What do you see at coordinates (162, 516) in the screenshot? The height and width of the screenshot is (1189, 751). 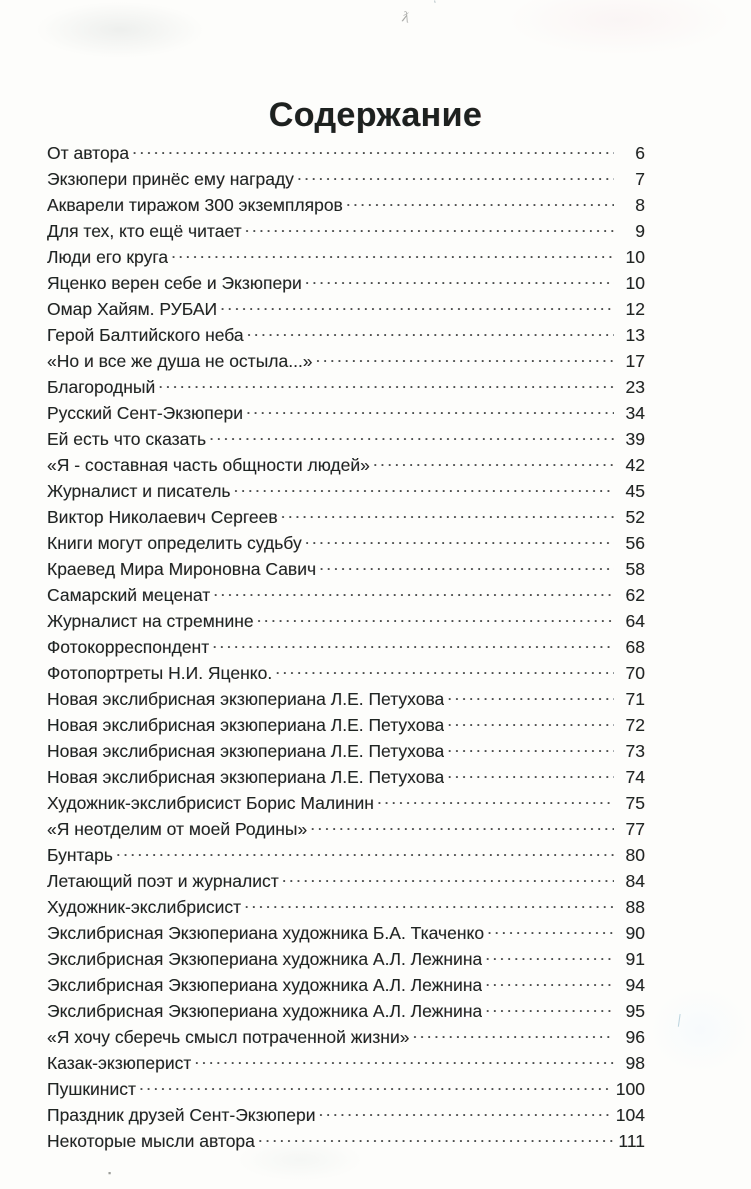 I see `toc-entry-title: Виктор Николаевич Сергеев` at bounding box center [162, 516].